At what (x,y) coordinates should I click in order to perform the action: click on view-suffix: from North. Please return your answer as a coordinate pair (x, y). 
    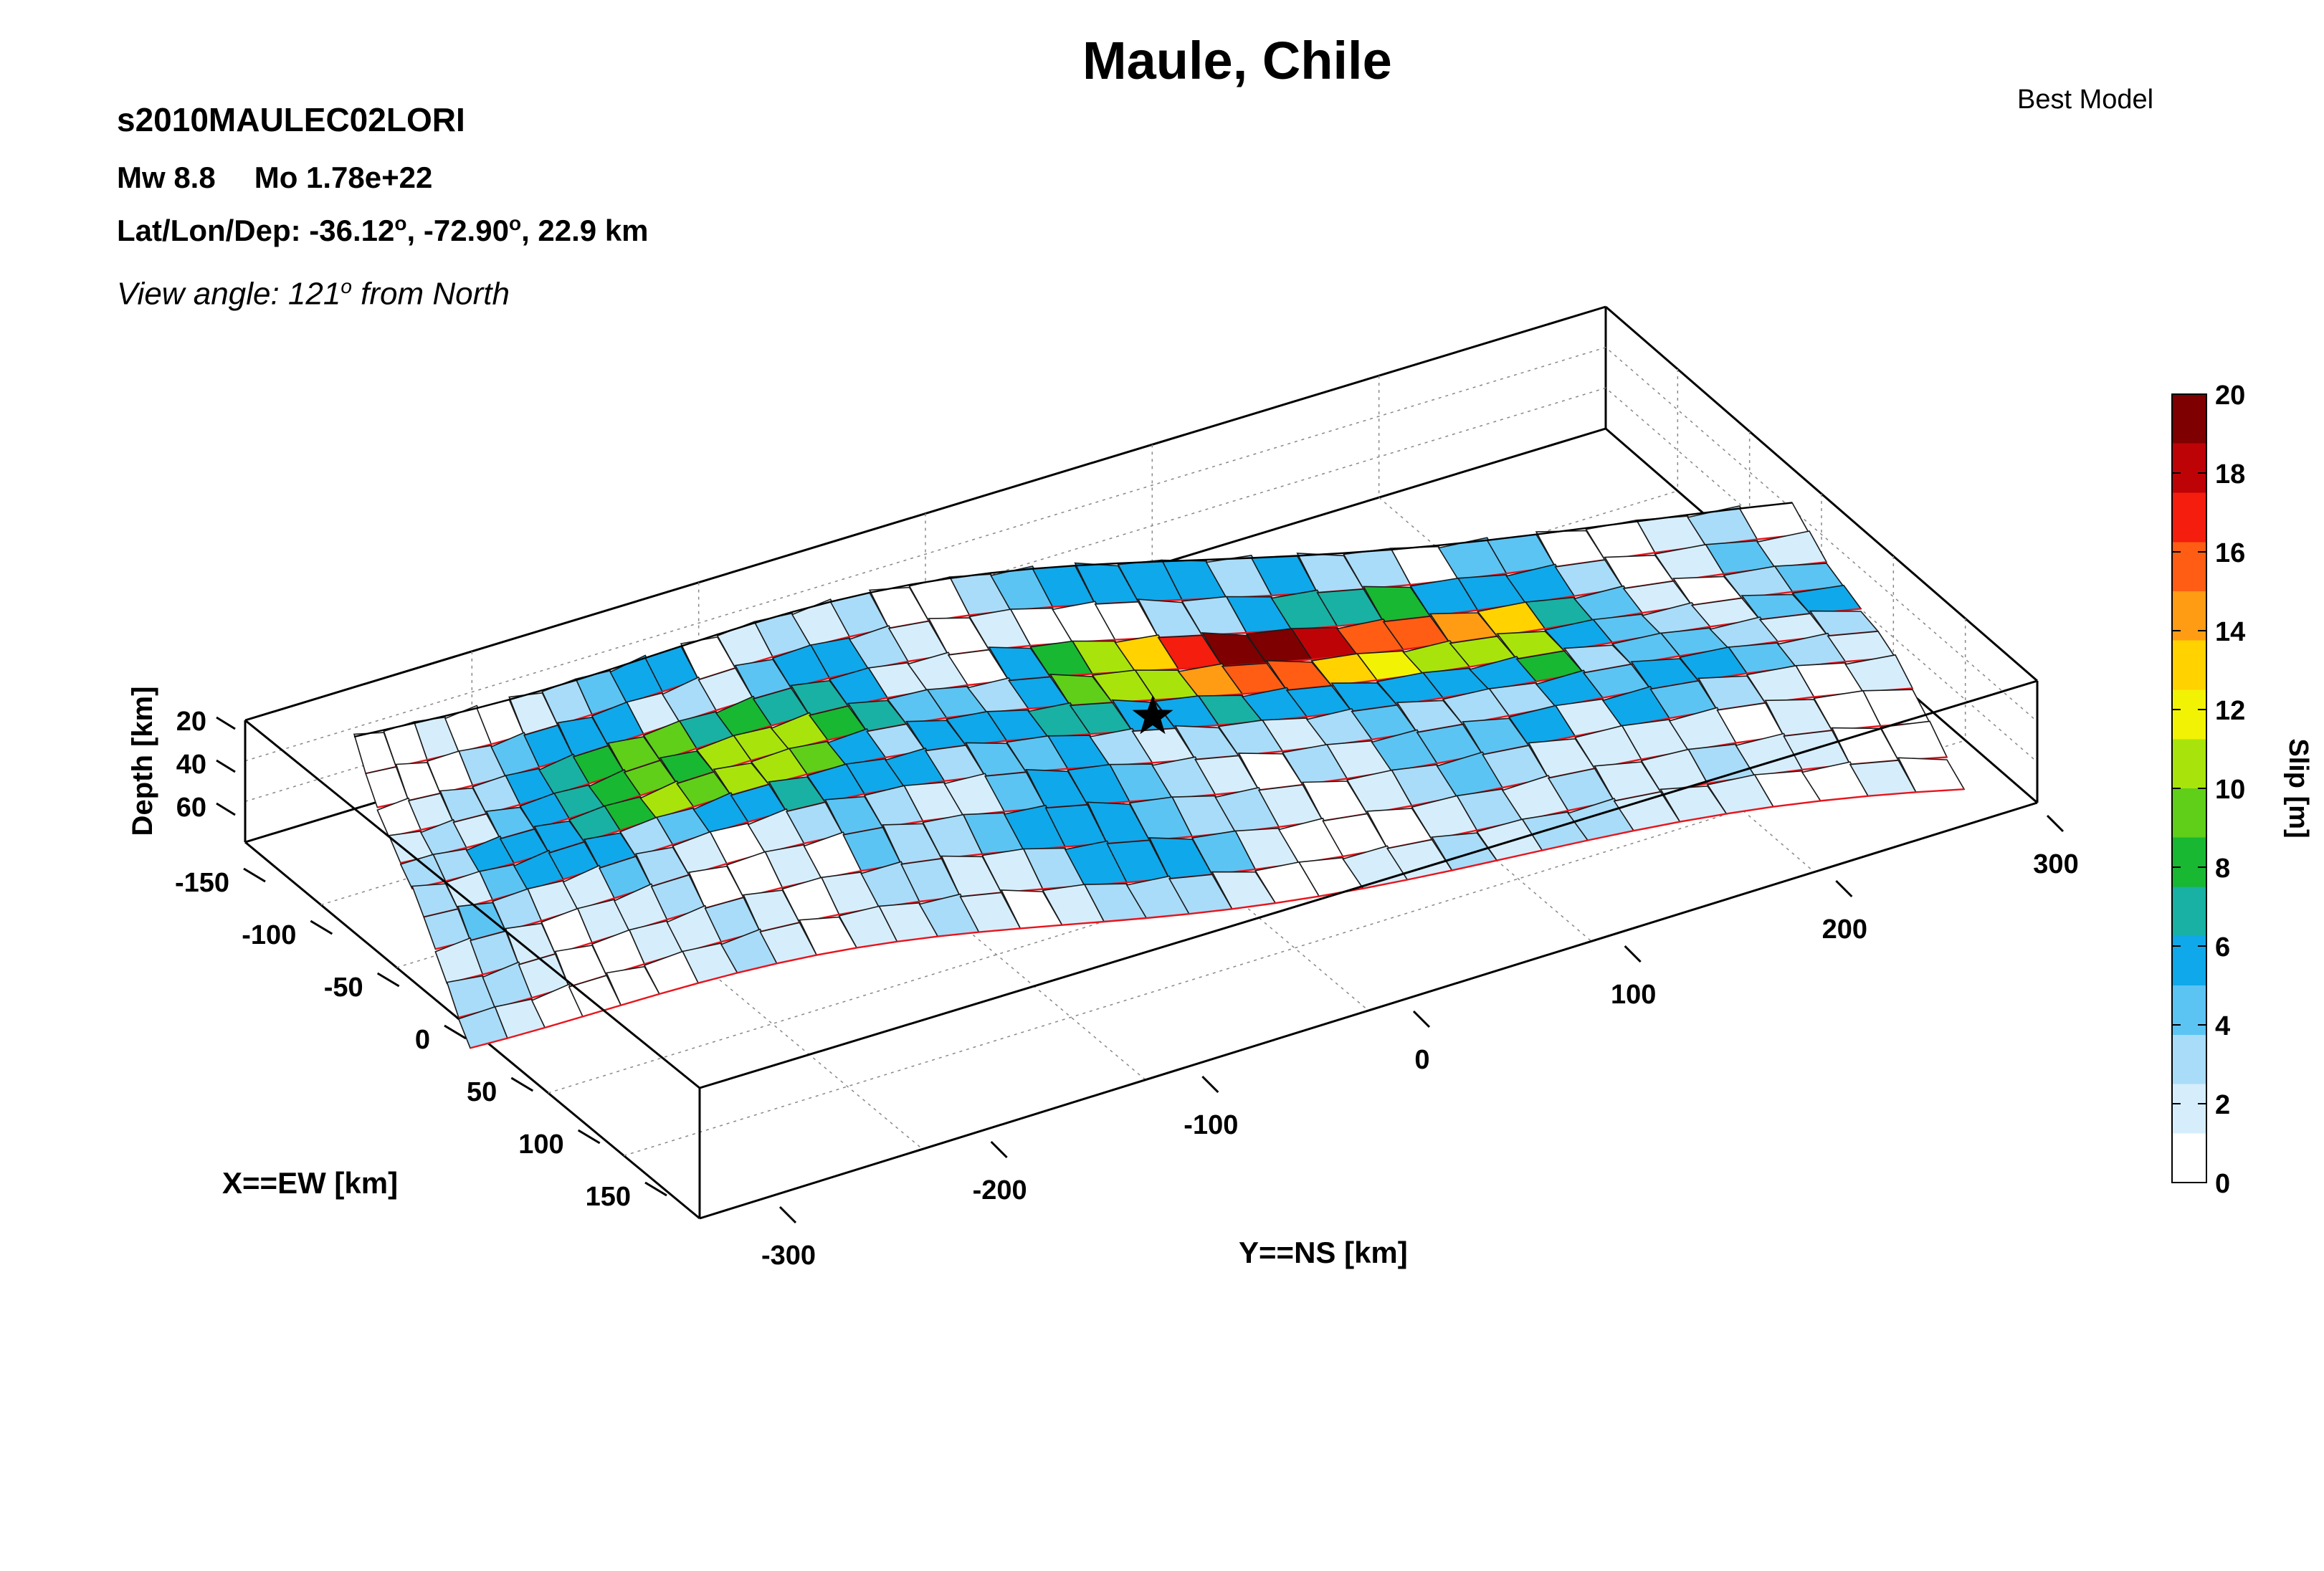
    Looking at the image, I should click on (430, 294).